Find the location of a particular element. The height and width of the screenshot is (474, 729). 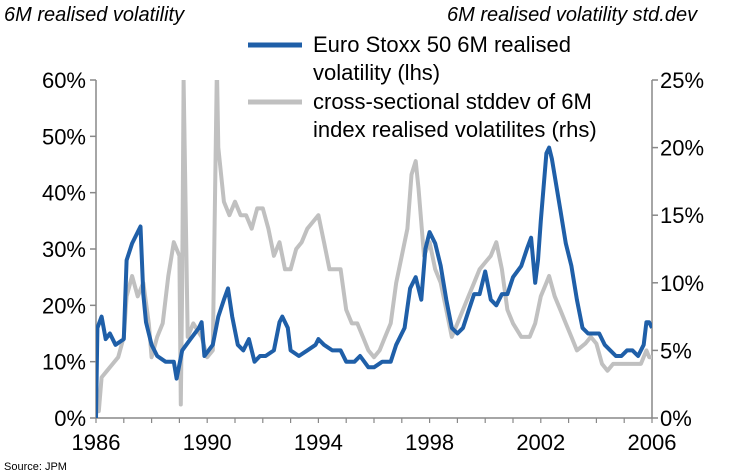

legend-label: Euro Stoxx 50 6M realised is located at coordinates (442, 44).